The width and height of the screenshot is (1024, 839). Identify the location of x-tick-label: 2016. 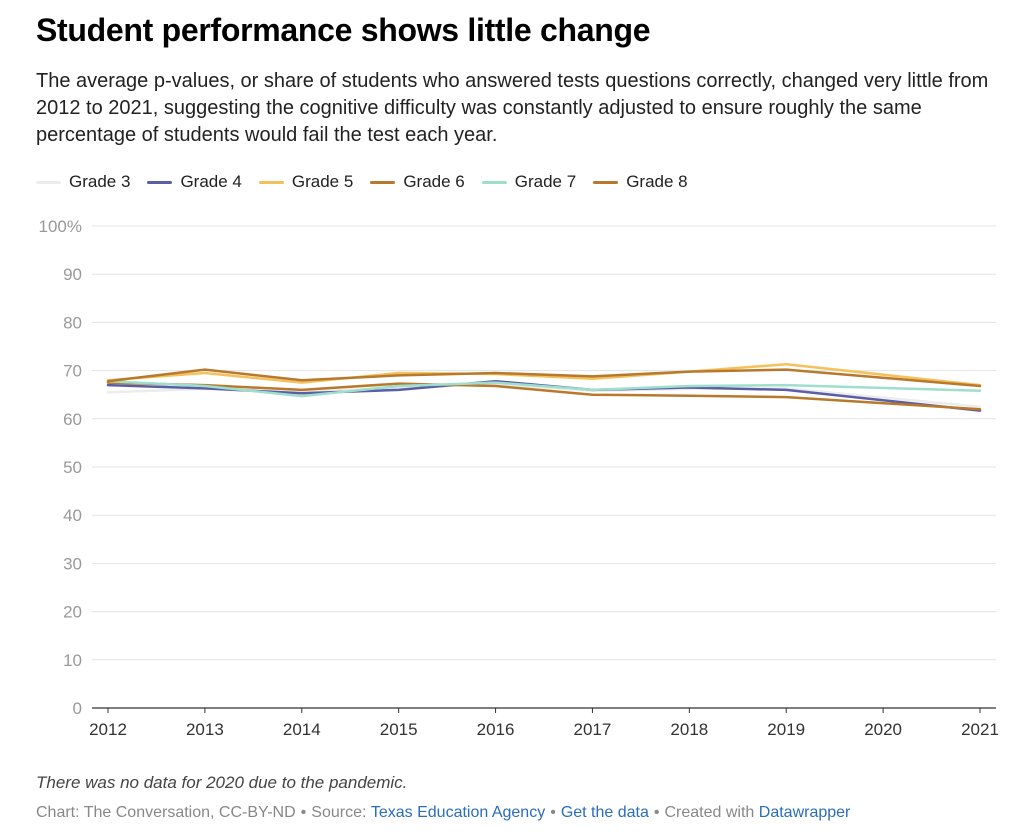
(496, 729).